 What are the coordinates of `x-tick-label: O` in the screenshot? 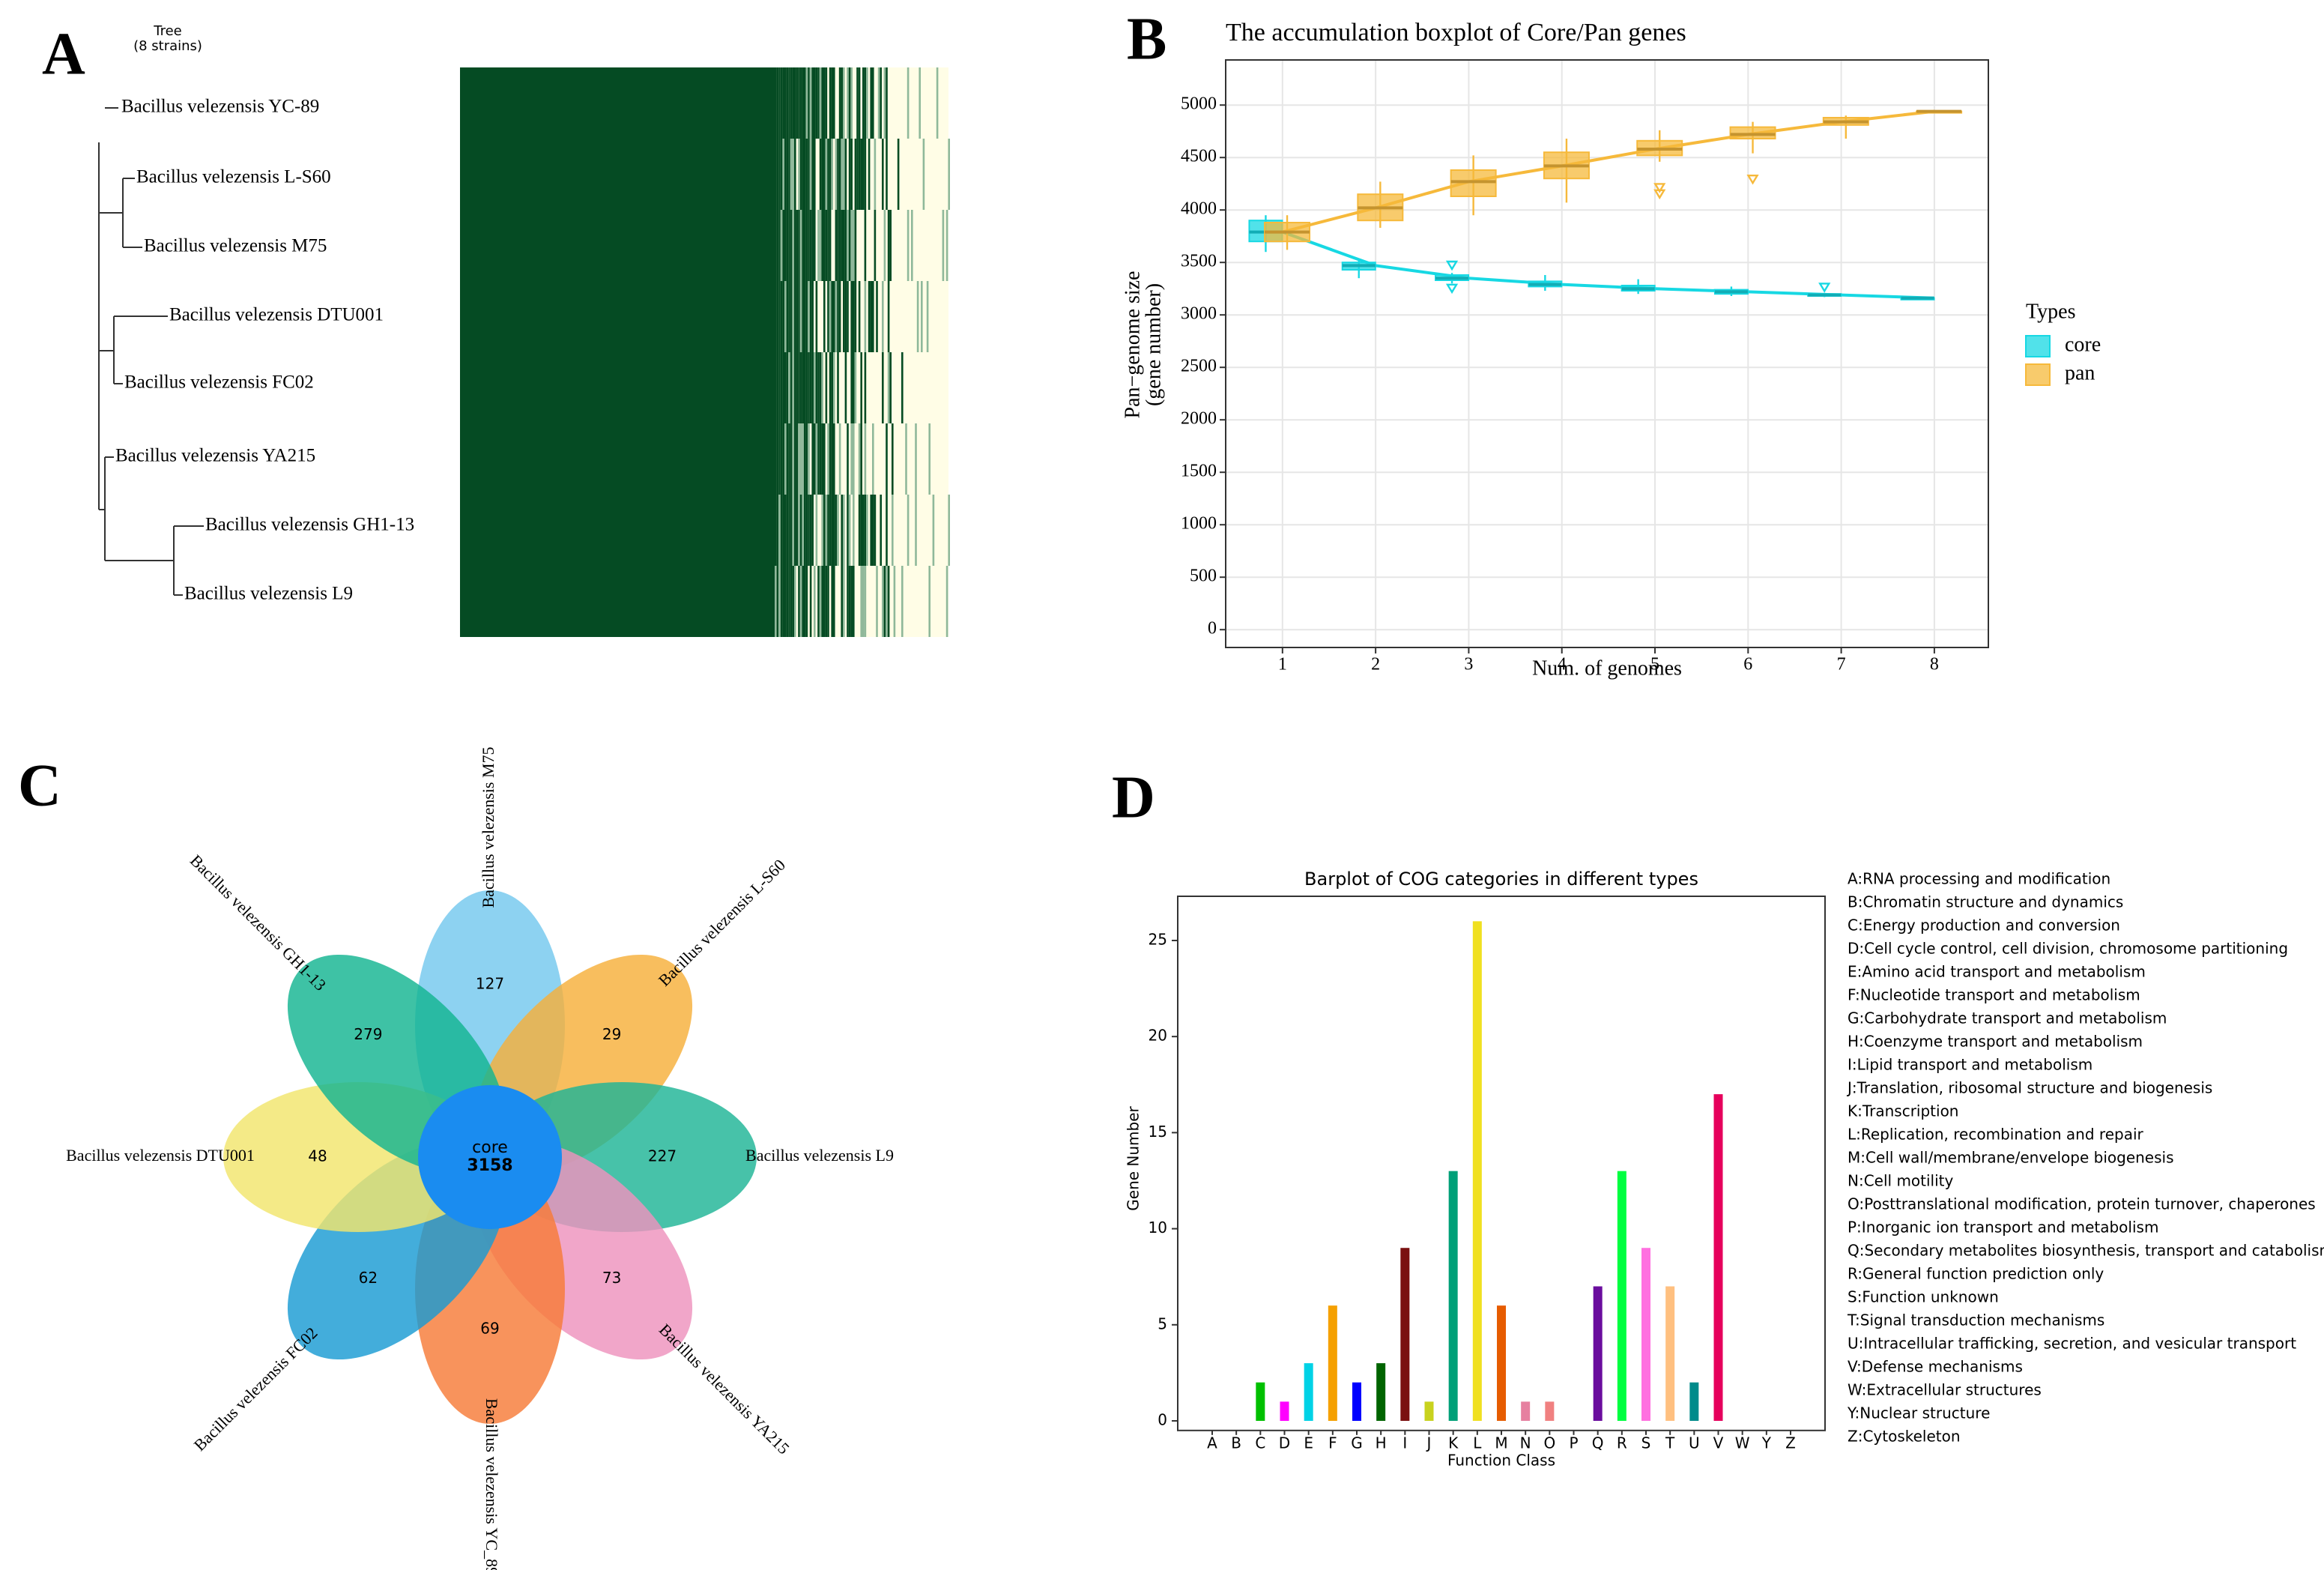 It's located at (1549, 1443).